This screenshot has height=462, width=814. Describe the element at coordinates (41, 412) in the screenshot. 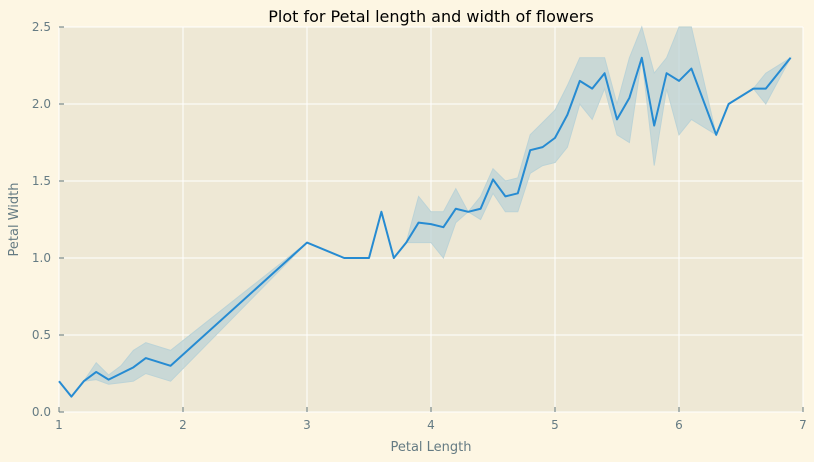

I see `y-tick-label: 0.0` at that location.